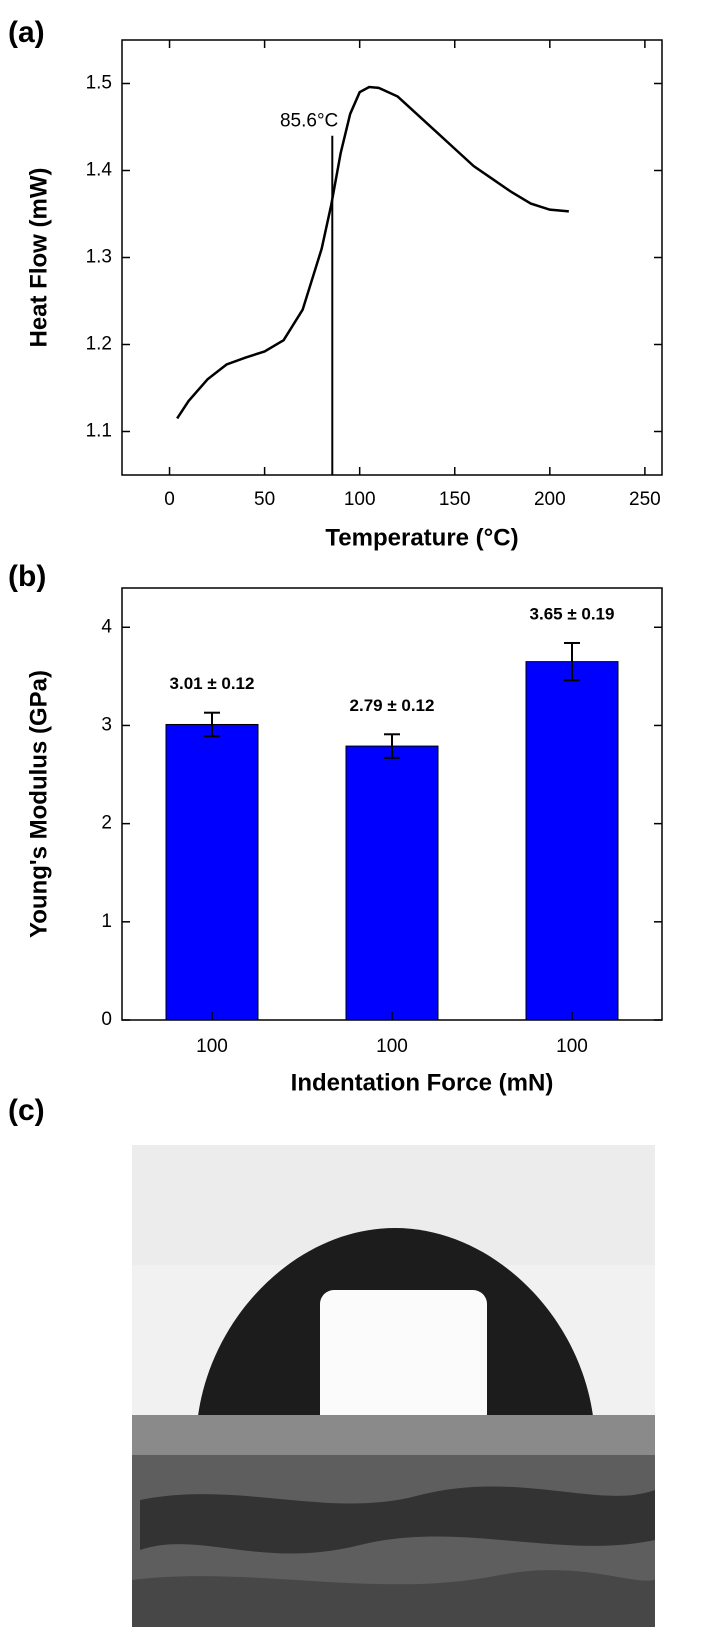  What do you see at coordinates (99, 83) in the screenshot?
I see `y-tick-label: 1.5` at bounding box center [99, 83].